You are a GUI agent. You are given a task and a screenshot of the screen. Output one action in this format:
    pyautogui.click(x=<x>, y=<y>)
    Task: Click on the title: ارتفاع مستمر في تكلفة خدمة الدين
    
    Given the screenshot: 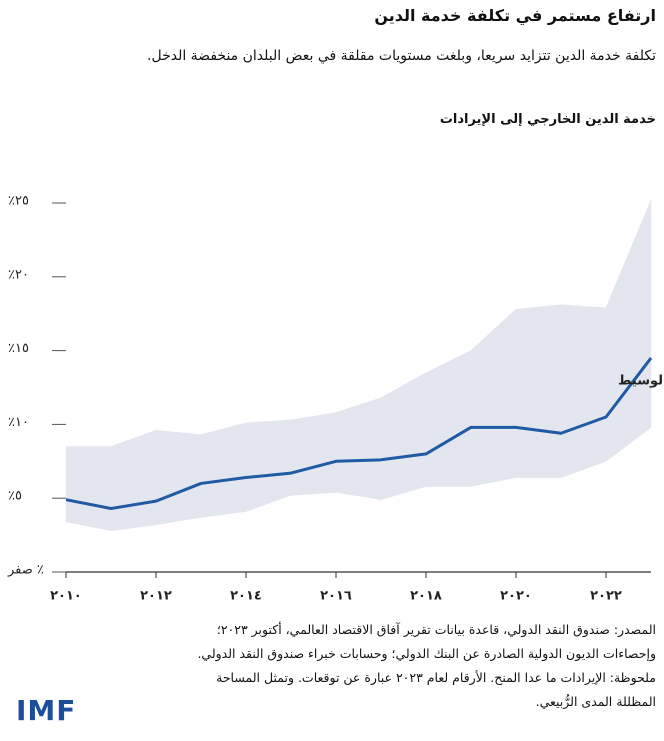 What is the action you would take?
    pyautogui.click(x=515, y=15)
    